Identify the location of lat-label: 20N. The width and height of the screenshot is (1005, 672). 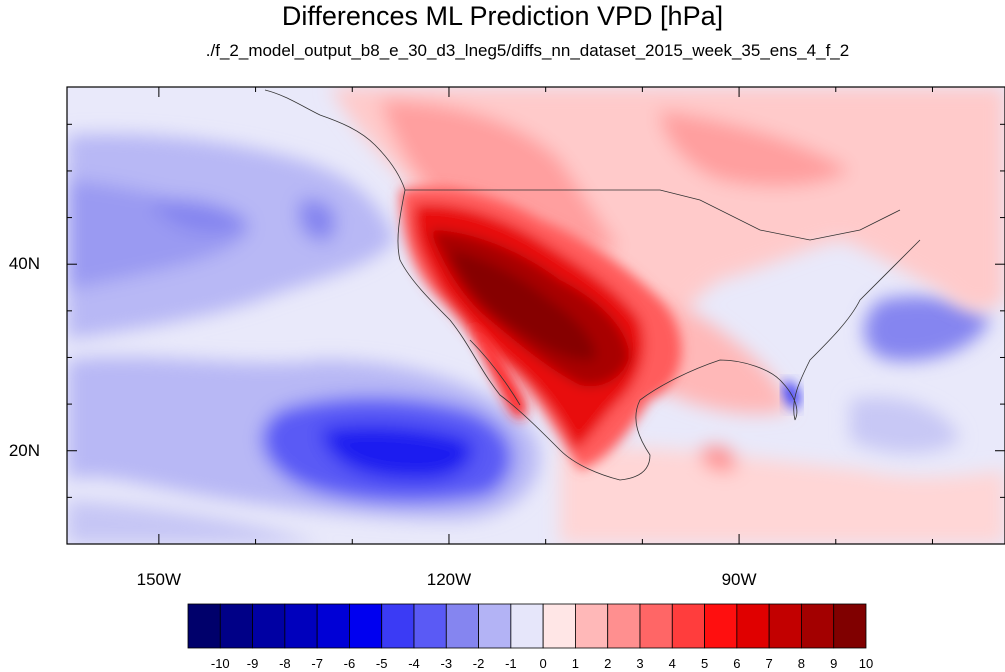
(24, 450).